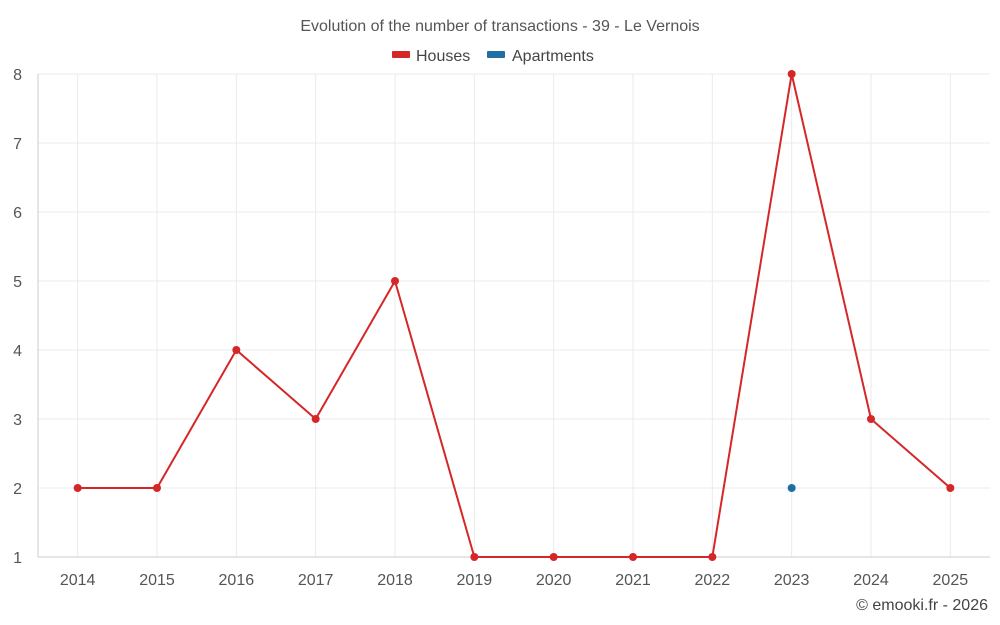 This screenshot has height=625, width=1000. I want to click on y-tick-label: 7, so click(17, 144).